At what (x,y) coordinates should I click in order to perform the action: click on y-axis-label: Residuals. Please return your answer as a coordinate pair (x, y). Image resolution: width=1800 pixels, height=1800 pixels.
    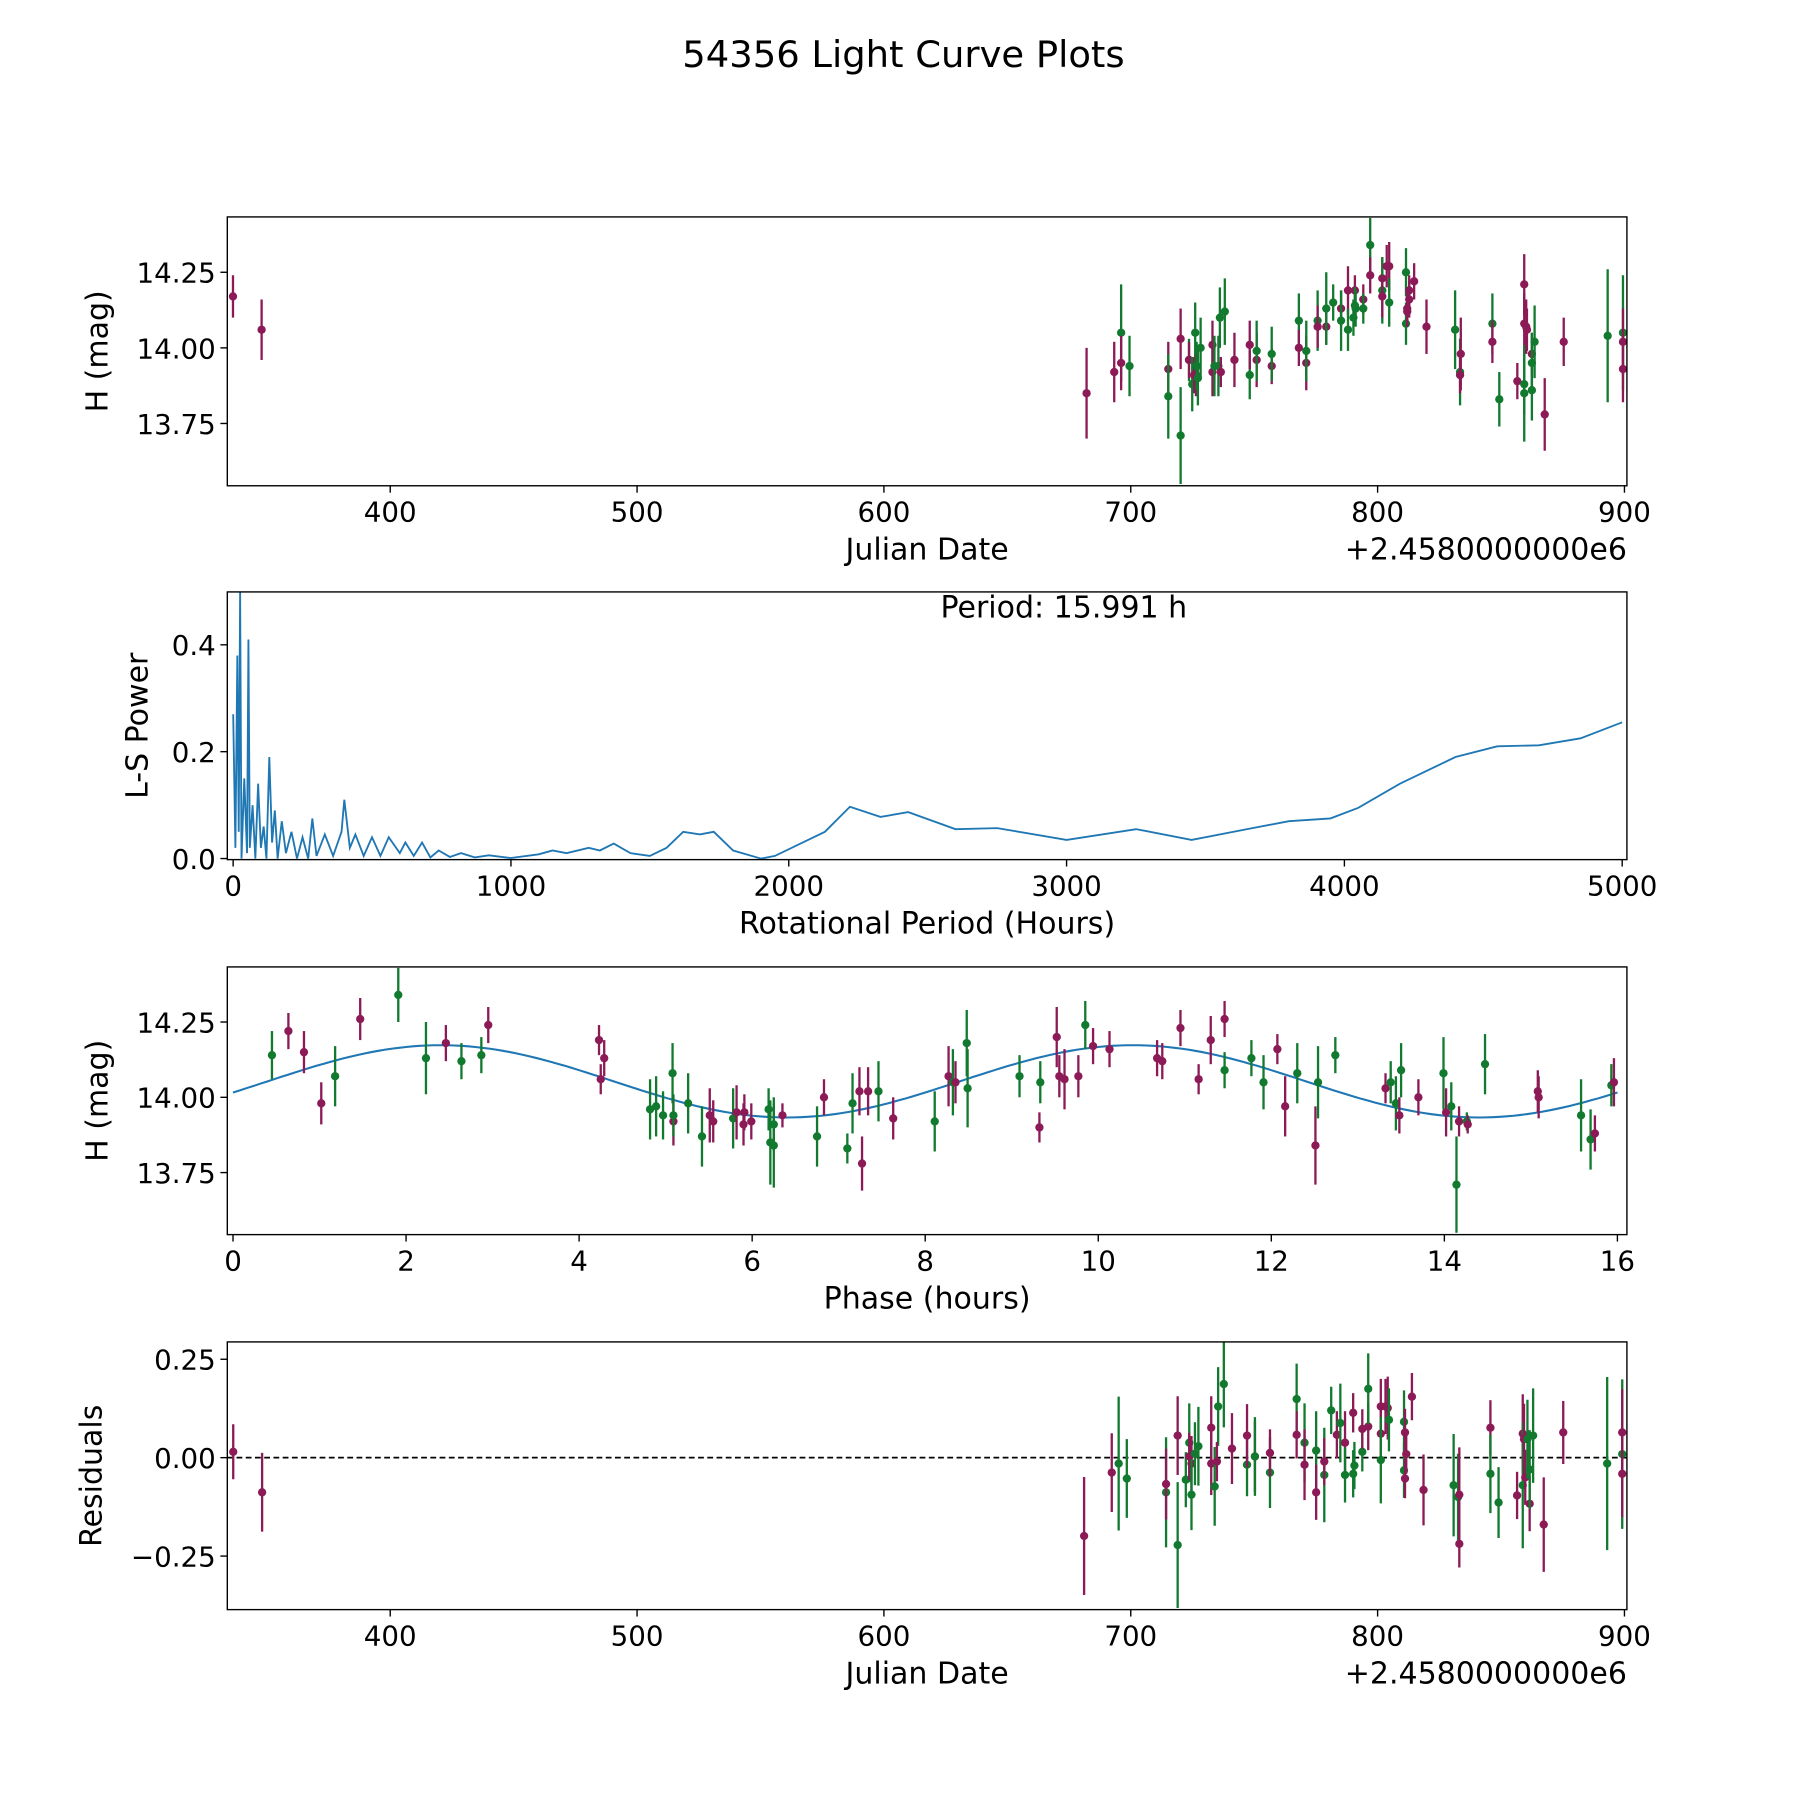
    Looking at the image, I should click on (92, 1476).